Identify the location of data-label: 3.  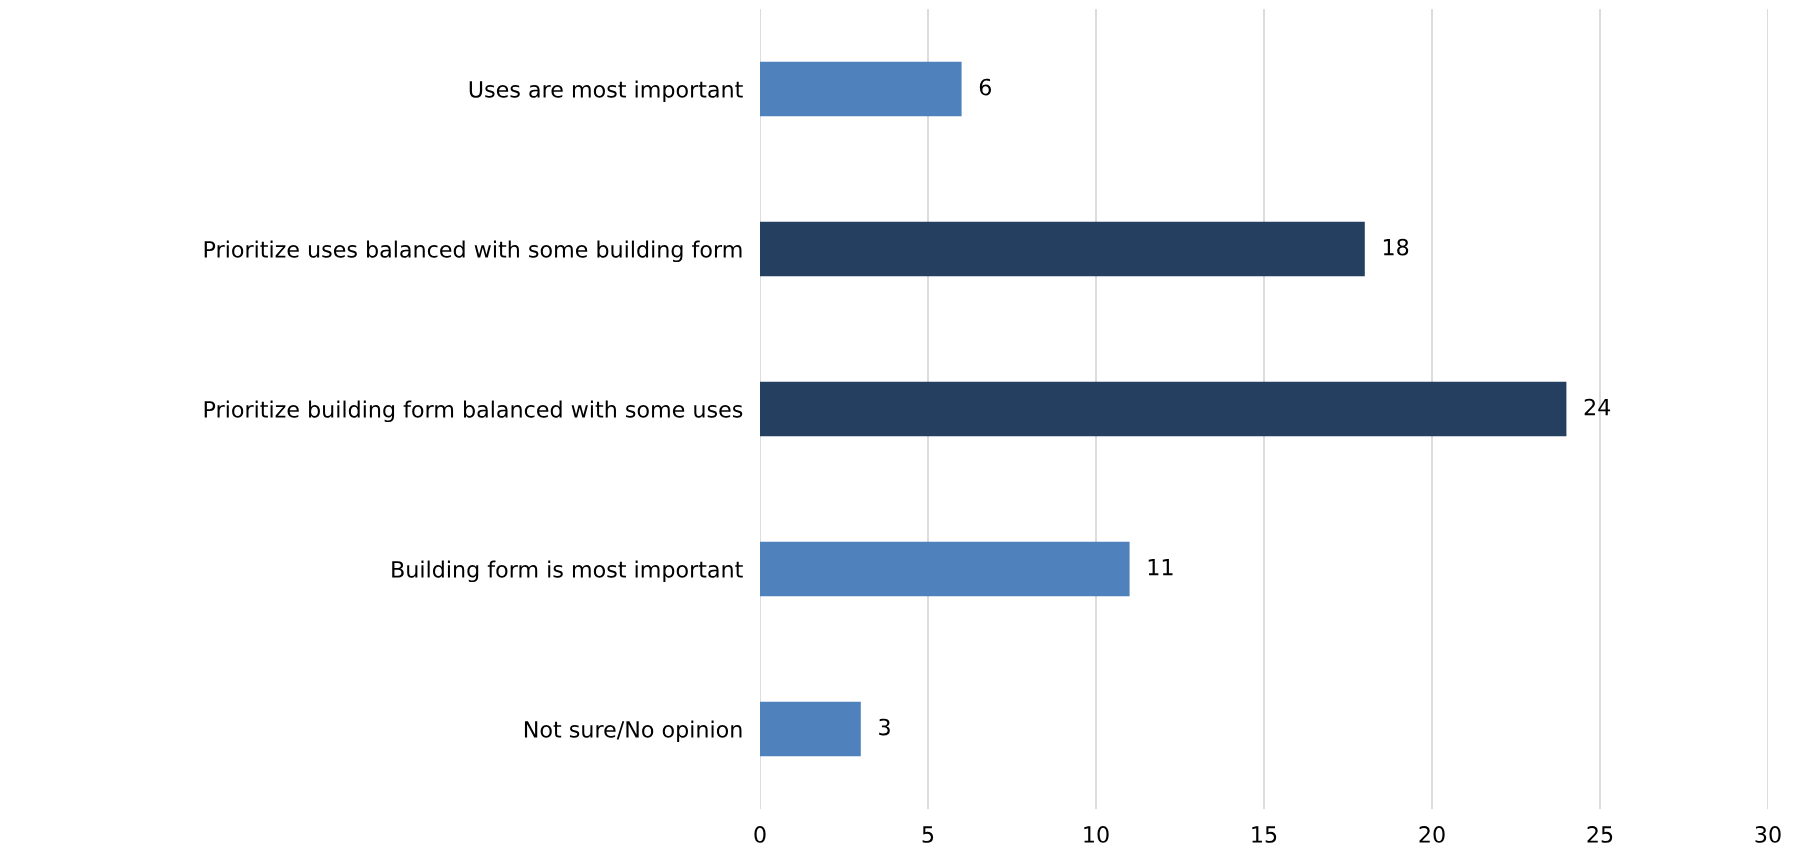
(884, 727).